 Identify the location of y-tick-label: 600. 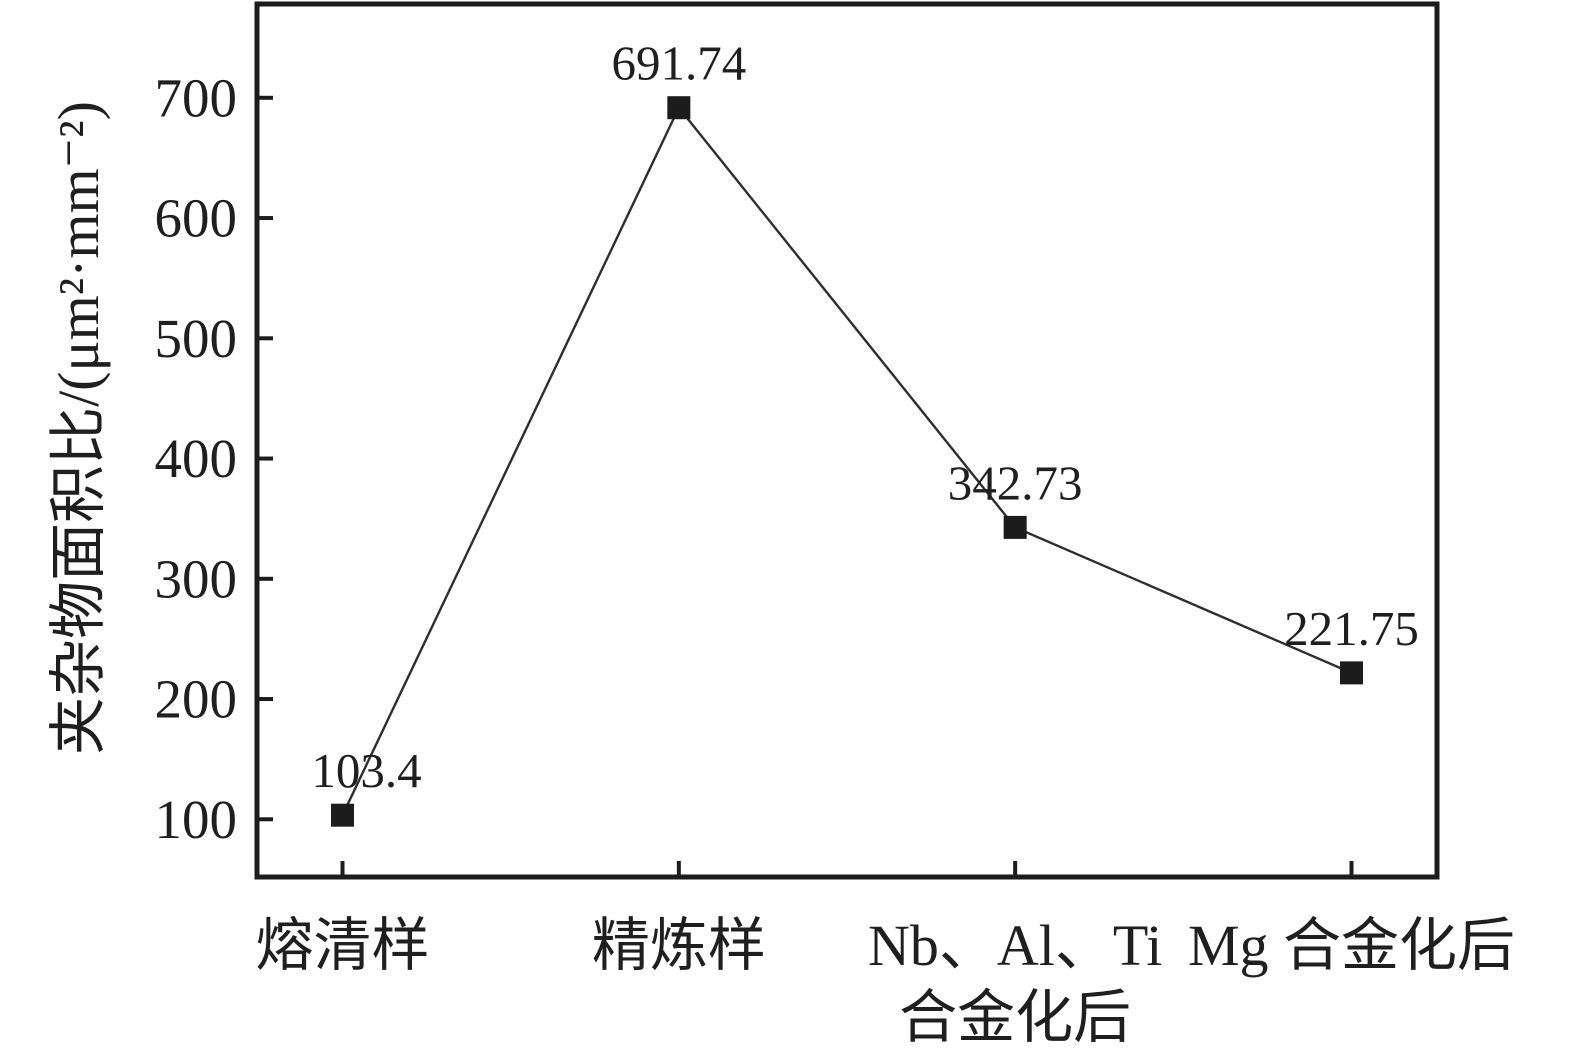
(196, 218).